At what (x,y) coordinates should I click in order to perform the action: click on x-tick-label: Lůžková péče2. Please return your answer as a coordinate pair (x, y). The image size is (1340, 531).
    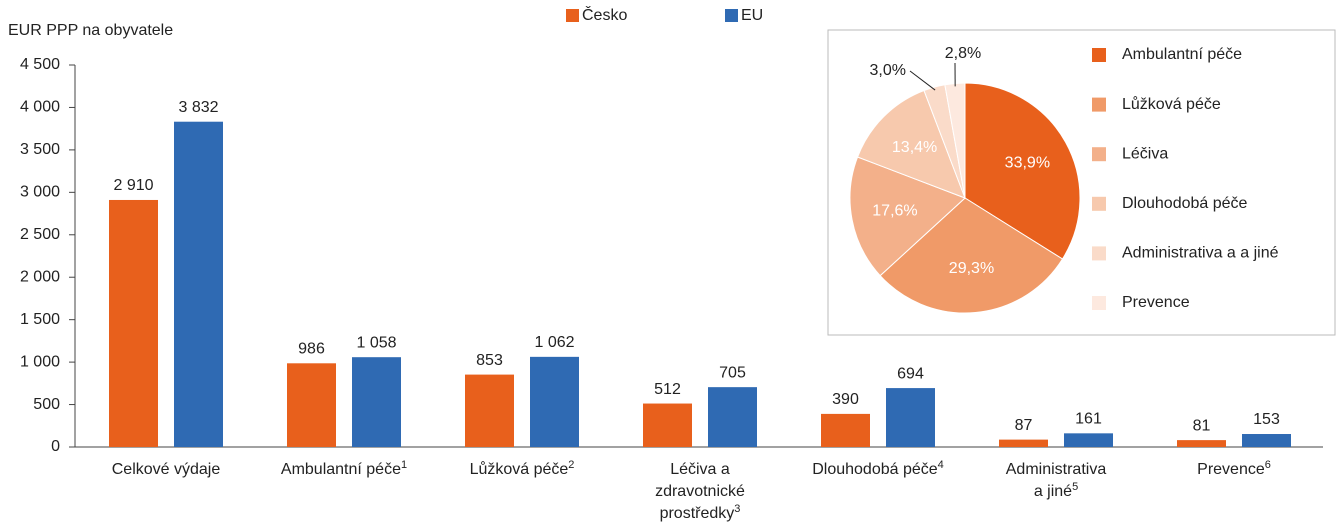
    Looking at the image, I should click on (522, 468).